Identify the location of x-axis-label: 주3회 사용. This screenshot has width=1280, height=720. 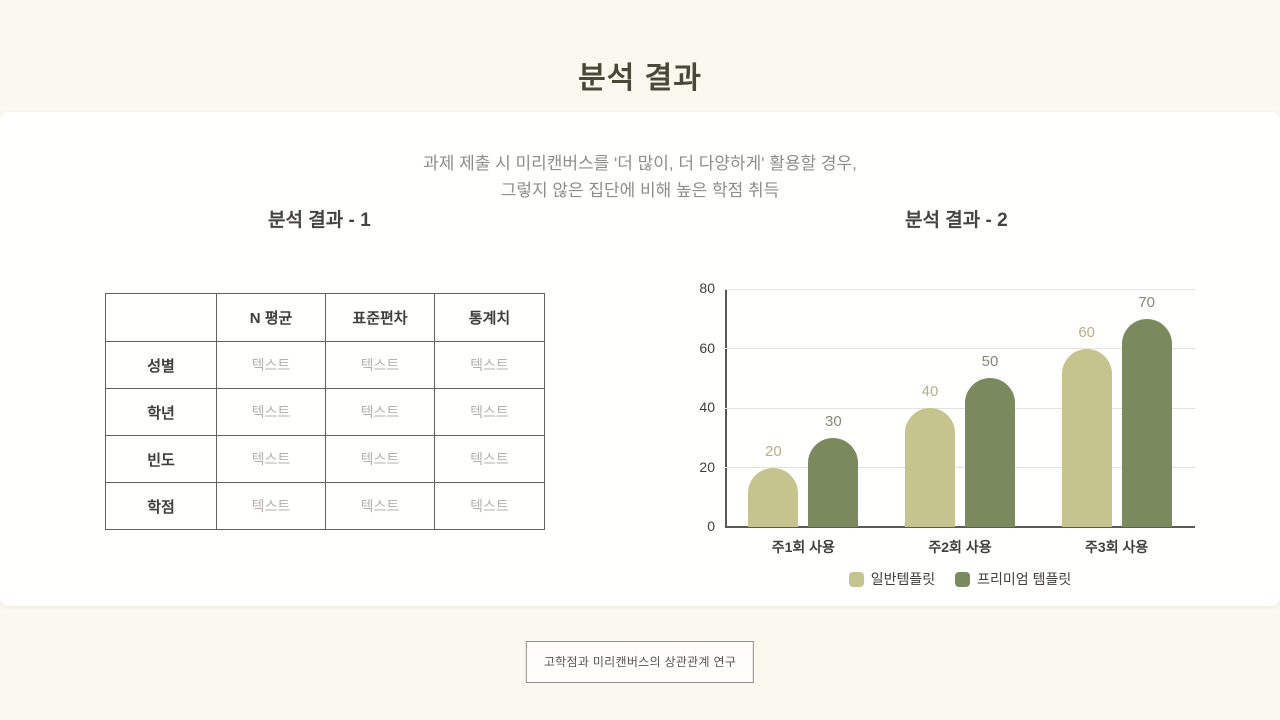
(1117, 547).